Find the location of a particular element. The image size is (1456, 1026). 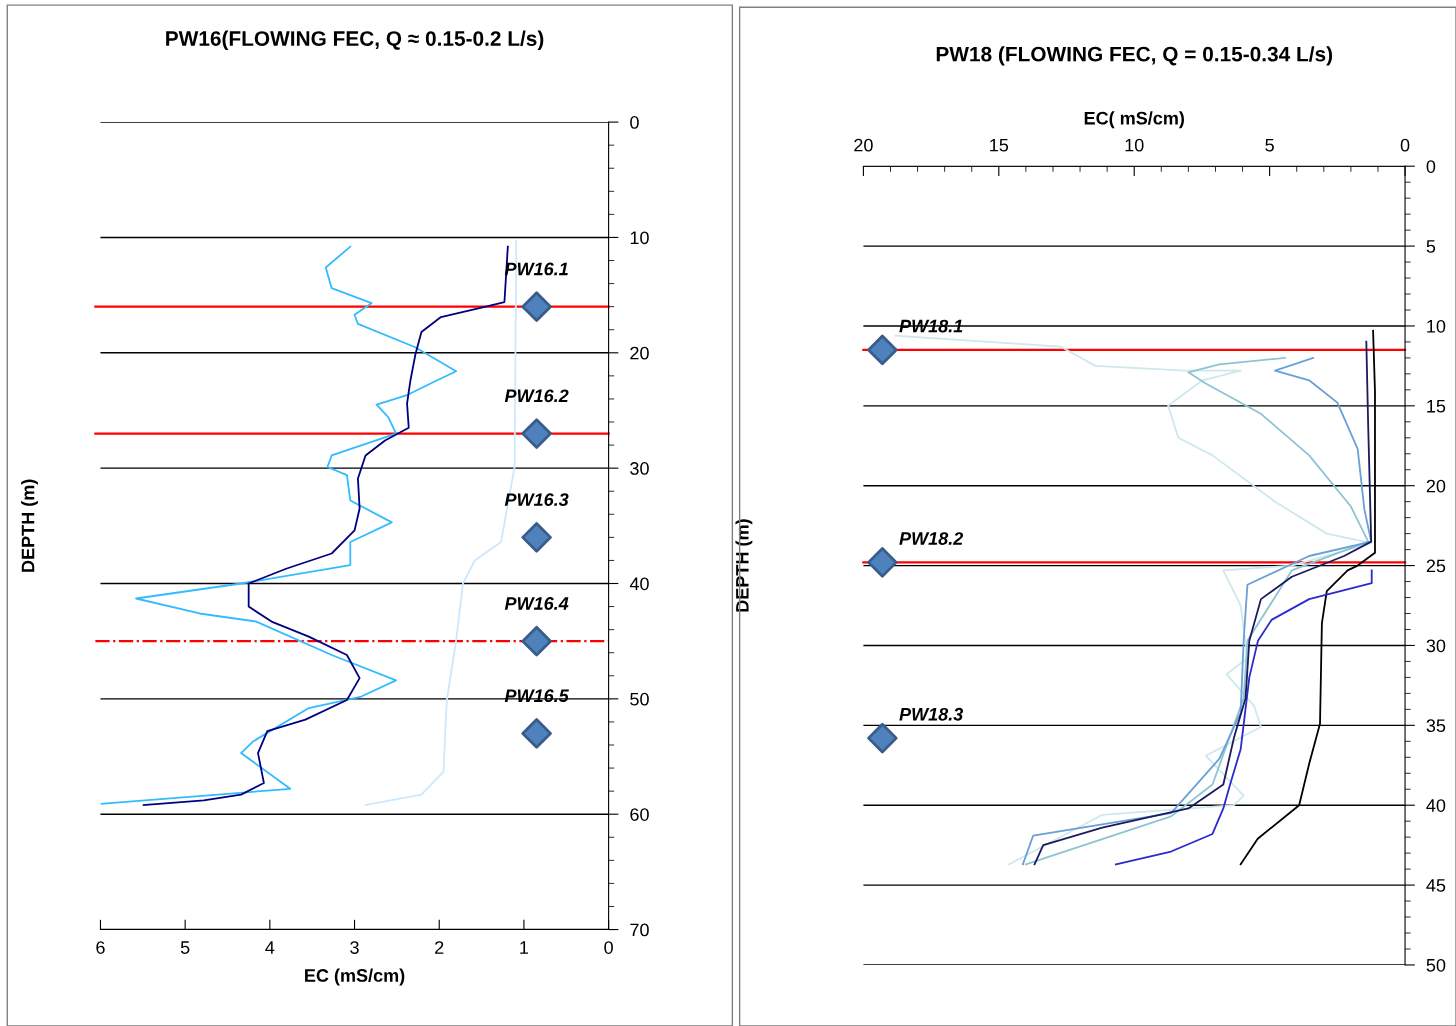

x-tick-label: 3 is located at coordinates (354, 947).